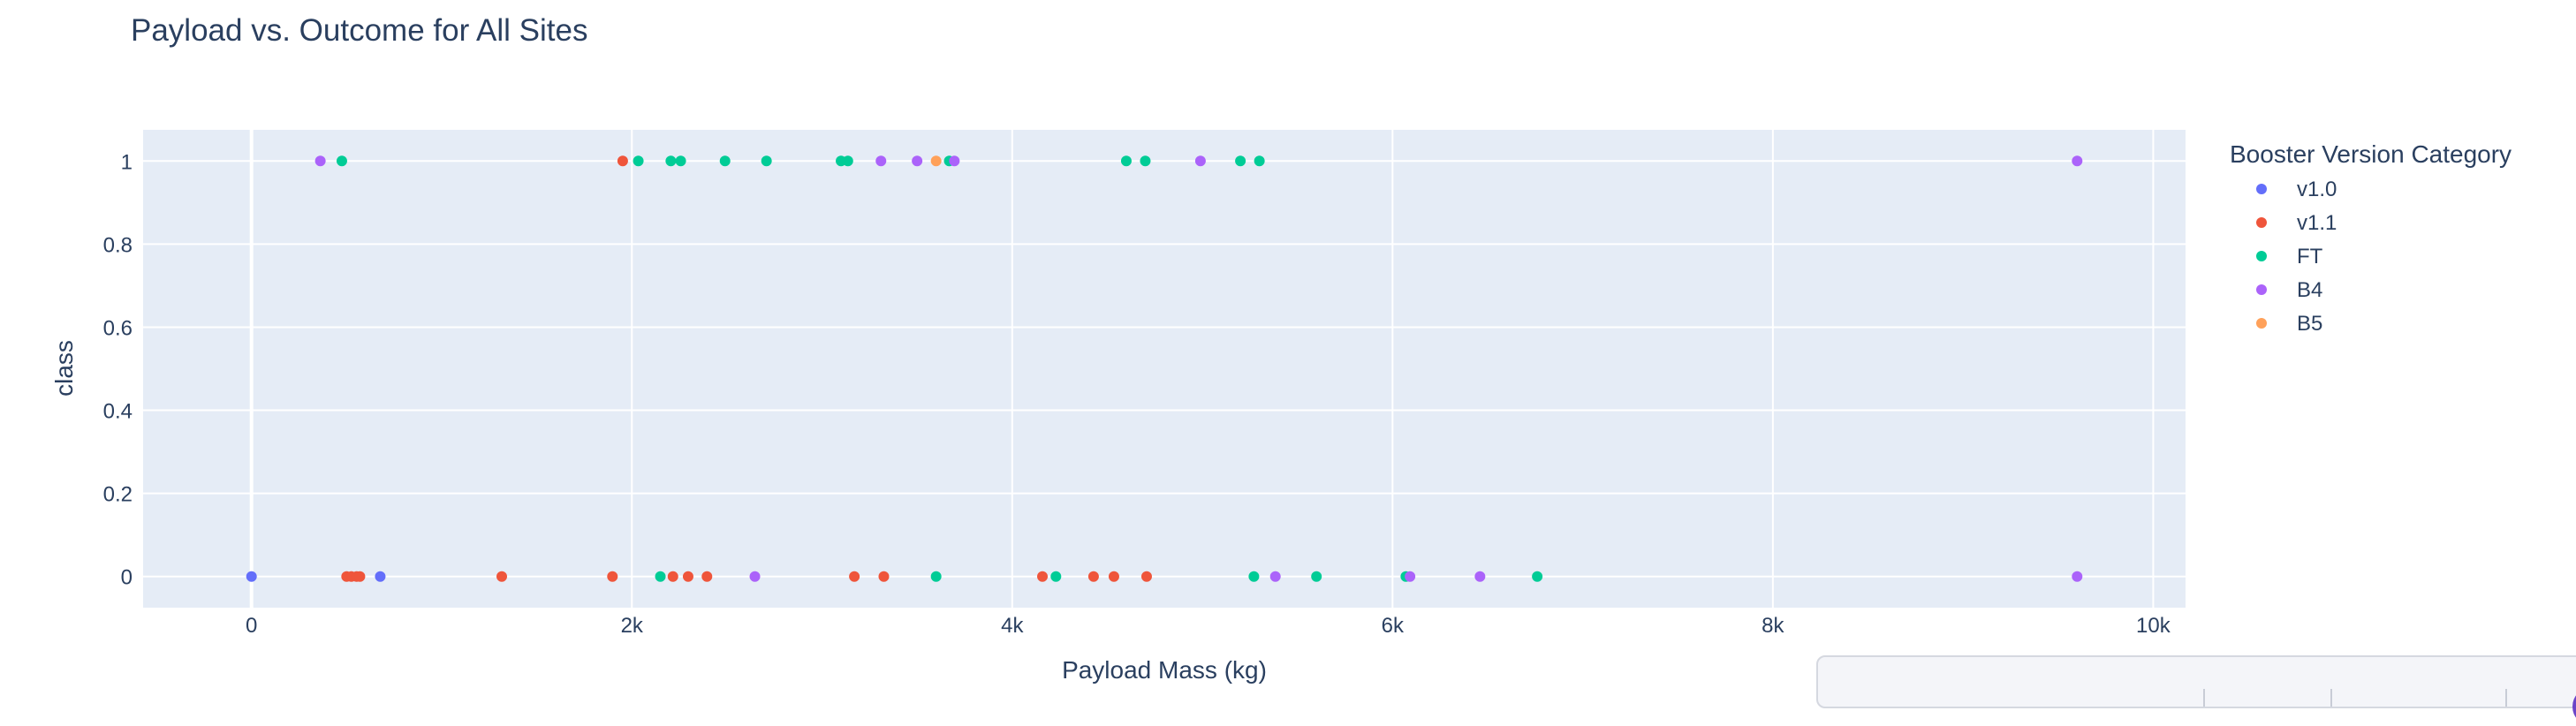 The image size is (2576, 726). Describe the element at coordinates (2196, 691) in the screenshot. I see `chart-toolbar` at that location.